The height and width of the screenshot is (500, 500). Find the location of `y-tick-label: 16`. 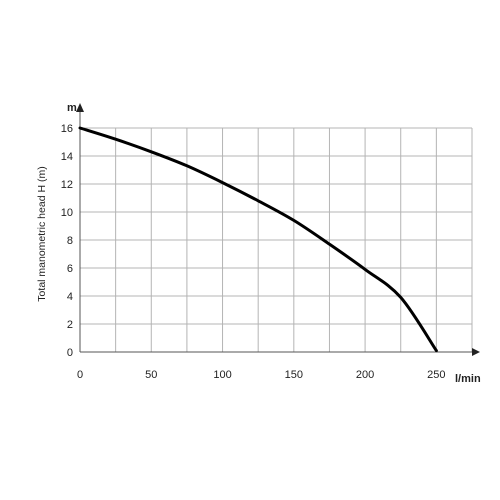

y-tick-label: 16 is located at coordinates (67, 129).